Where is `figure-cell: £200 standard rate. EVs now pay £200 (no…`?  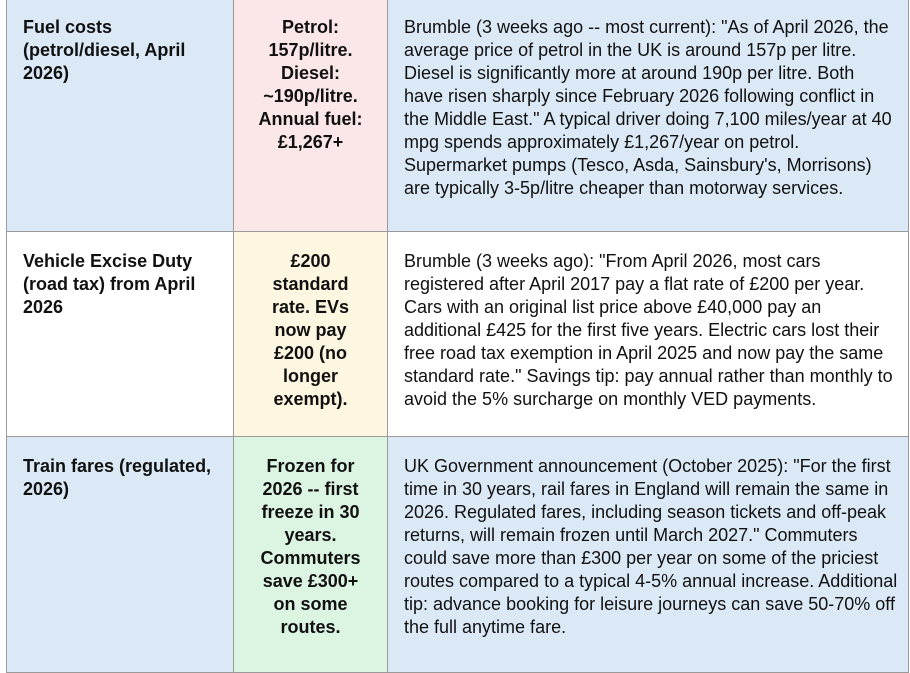
figure-cell: £200 standard rate. EVs now pay £200 (no… is located at coordinates (310, 334).